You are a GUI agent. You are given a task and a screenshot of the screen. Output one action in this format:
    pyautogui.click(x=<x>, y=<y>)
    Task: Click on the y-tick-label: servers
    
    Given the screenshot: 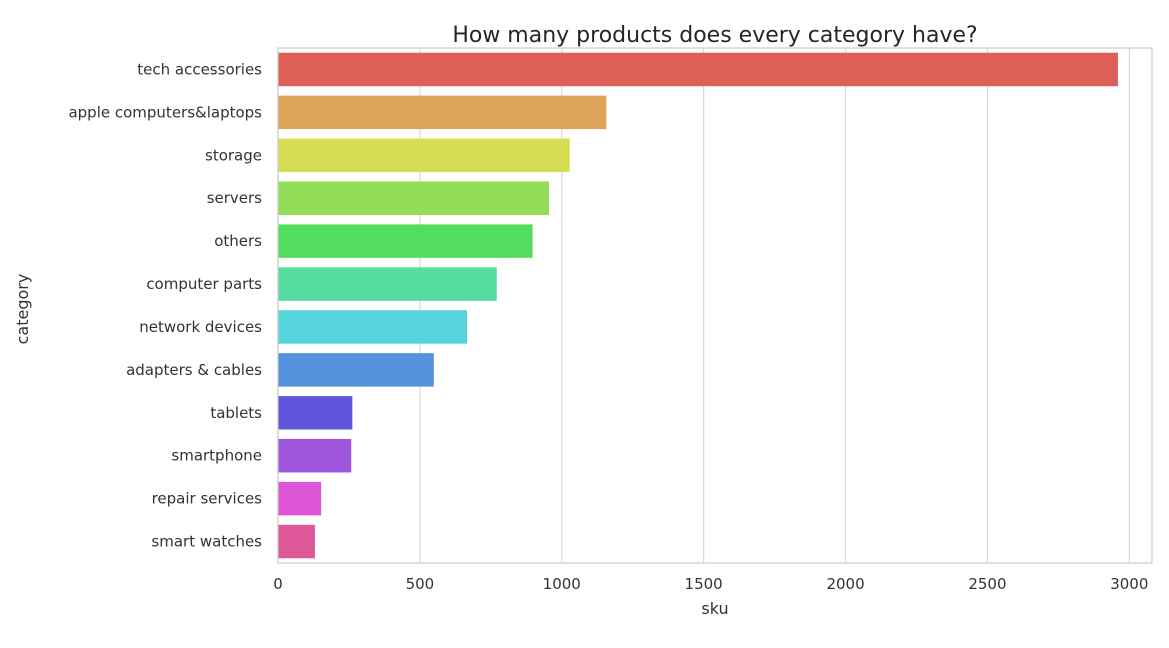 What is the action you would take?
    pyautogui.click(x=234, y=198)
    